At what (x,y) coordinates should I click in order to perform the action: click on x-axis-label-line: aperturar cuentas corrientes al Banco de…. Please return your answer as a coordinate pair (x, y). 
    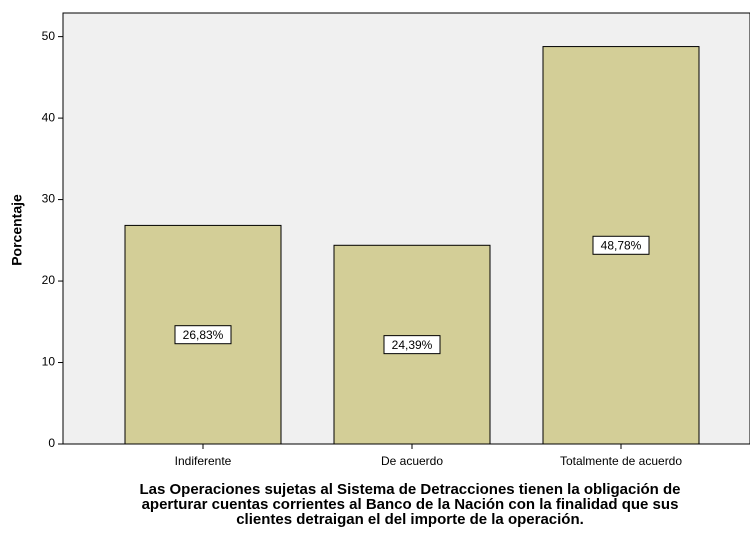
    Looking at the image, I should click on (410, 504).